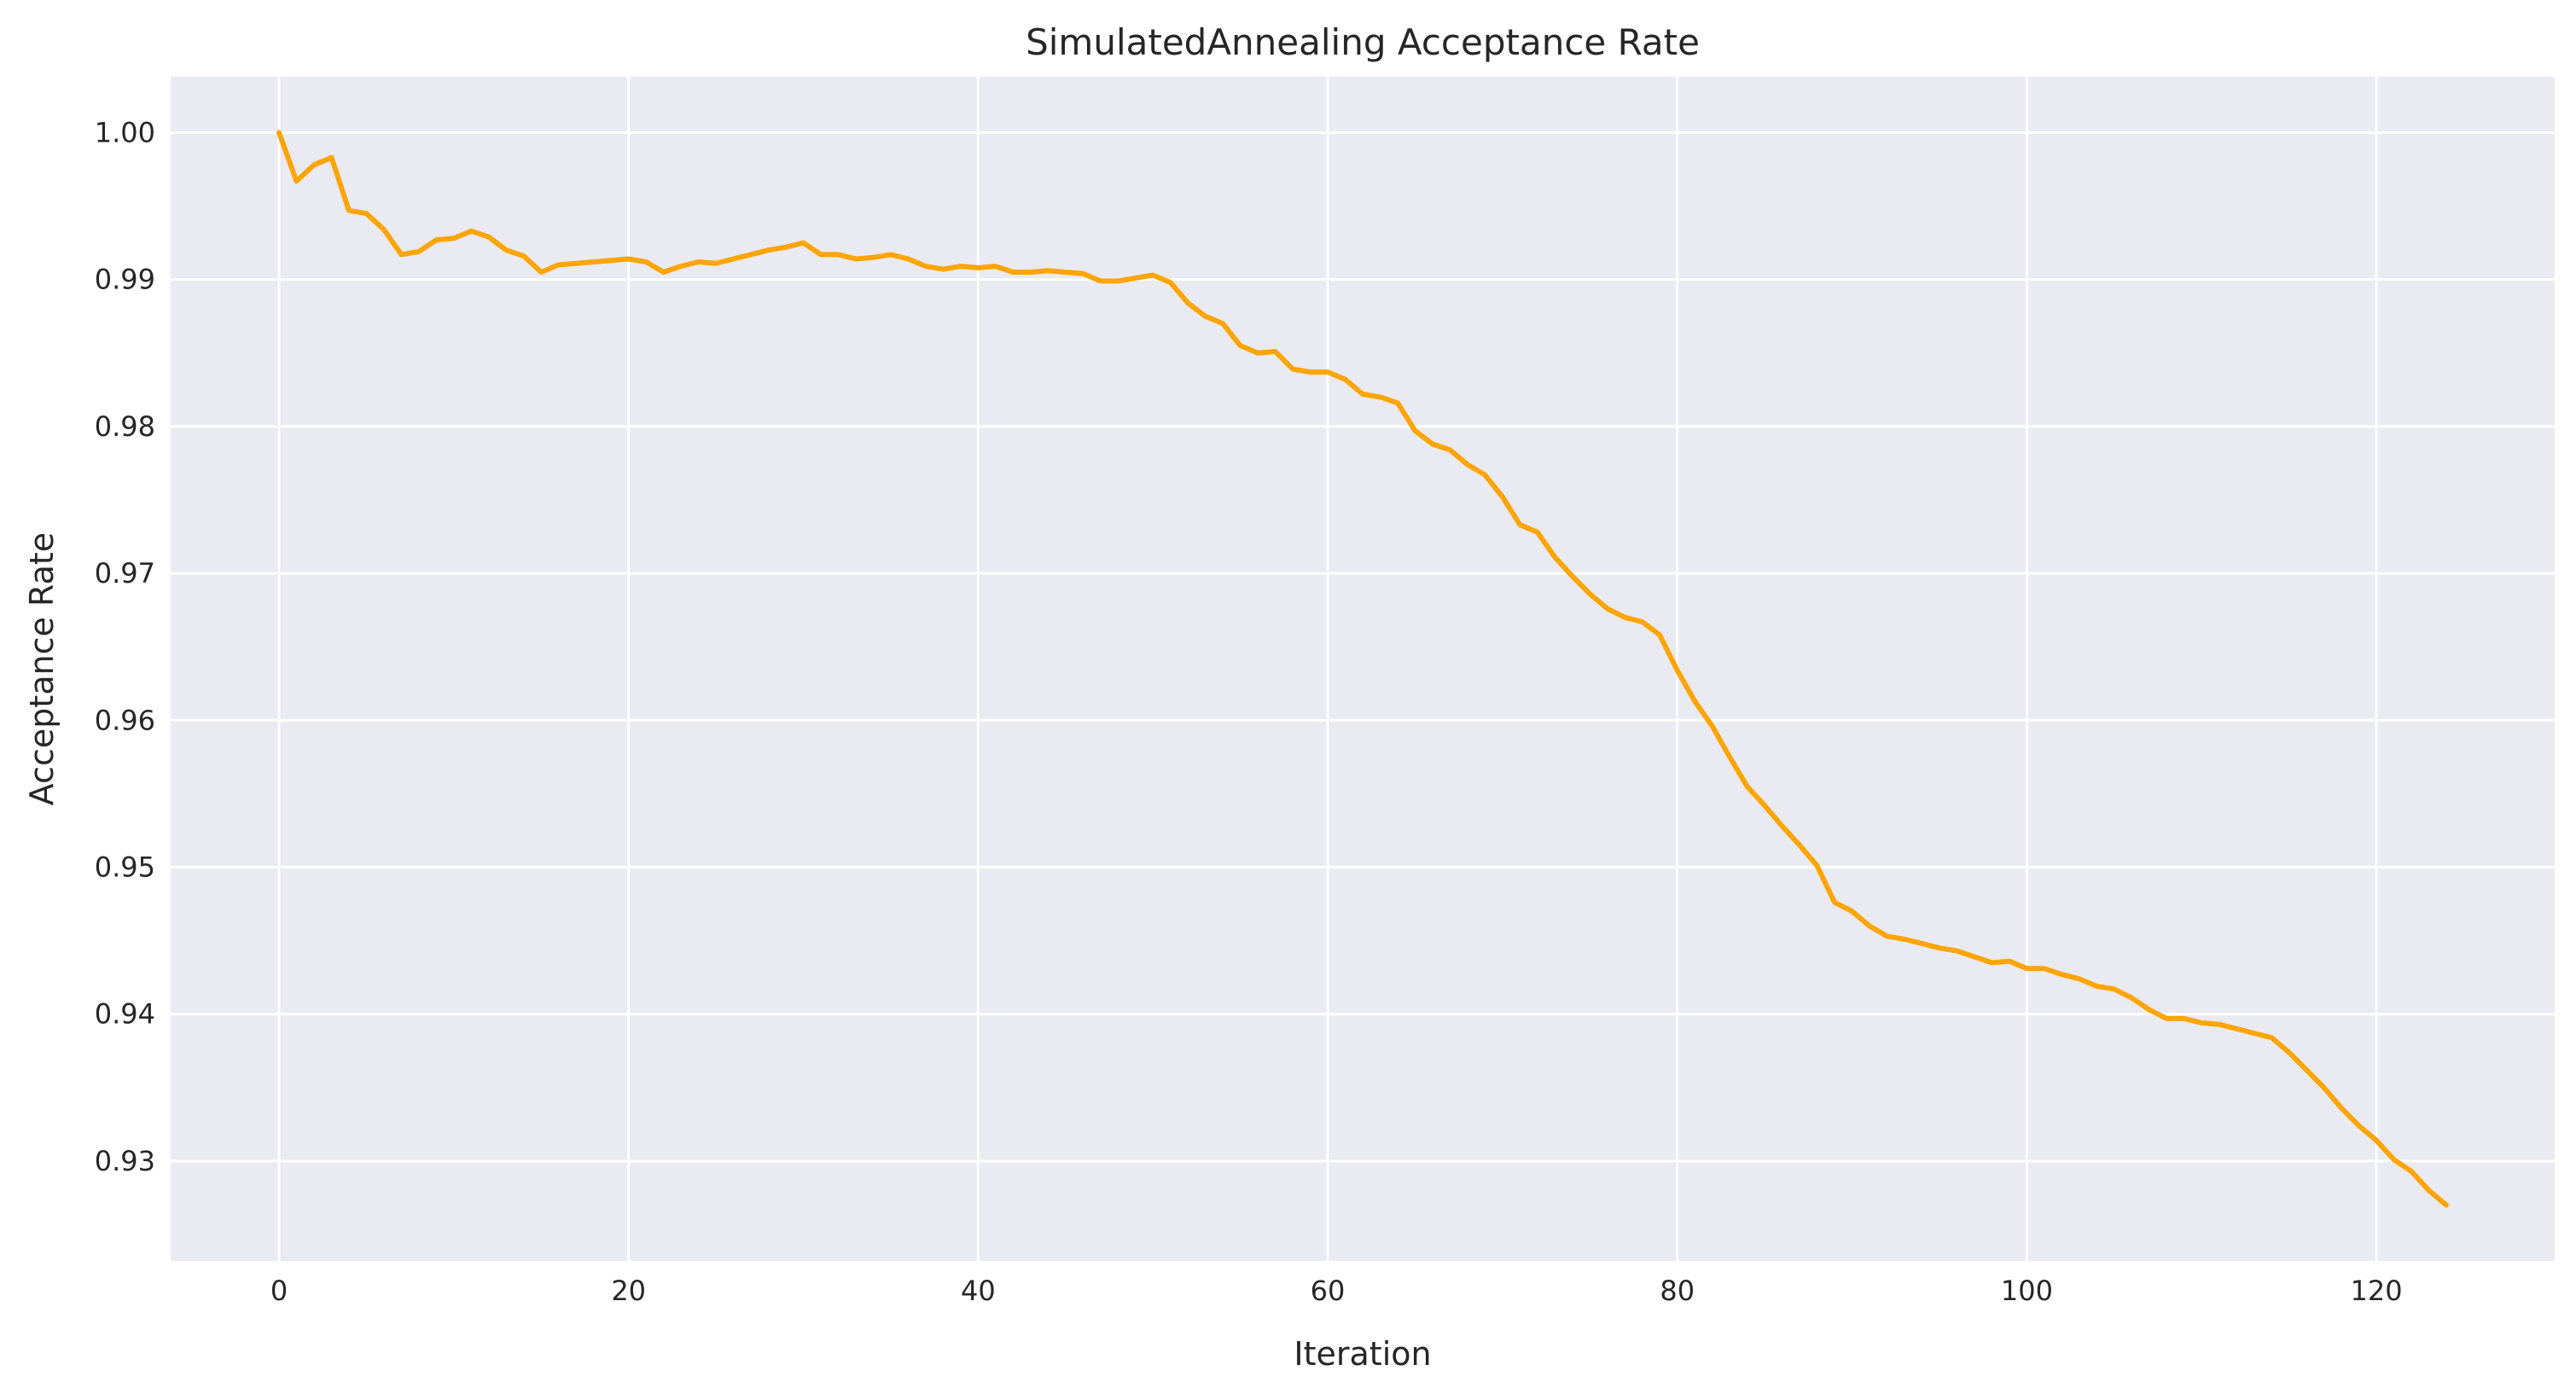 The image size is (2576, 1394). What do you see at coordinates (125, 867) in the screenshot?
I see `y-tick-label: 0.95` at bounding box center [125, 867].